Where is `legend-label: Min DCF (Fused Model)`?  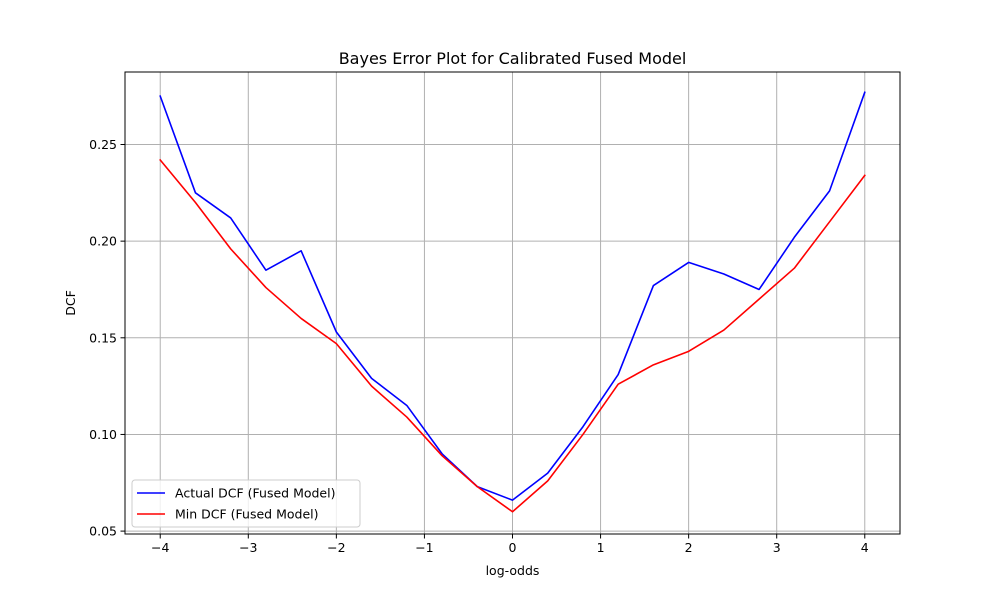 legend-label: Min DCF (Fused Model) is located at coordinates (247, 514).